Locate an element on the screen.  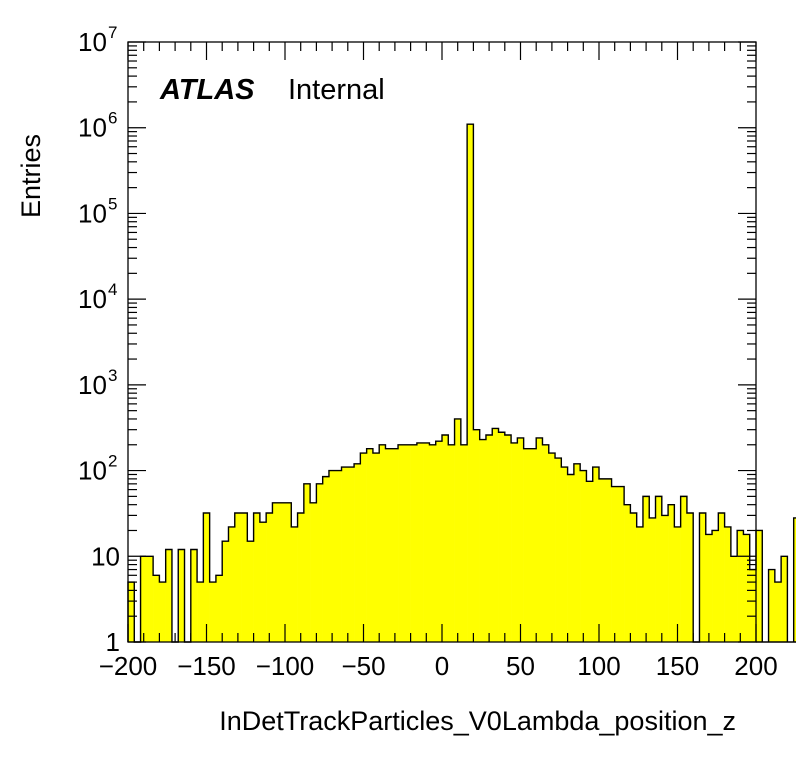
y-tick-label: 10 7 is located at coordinates (97, 40).